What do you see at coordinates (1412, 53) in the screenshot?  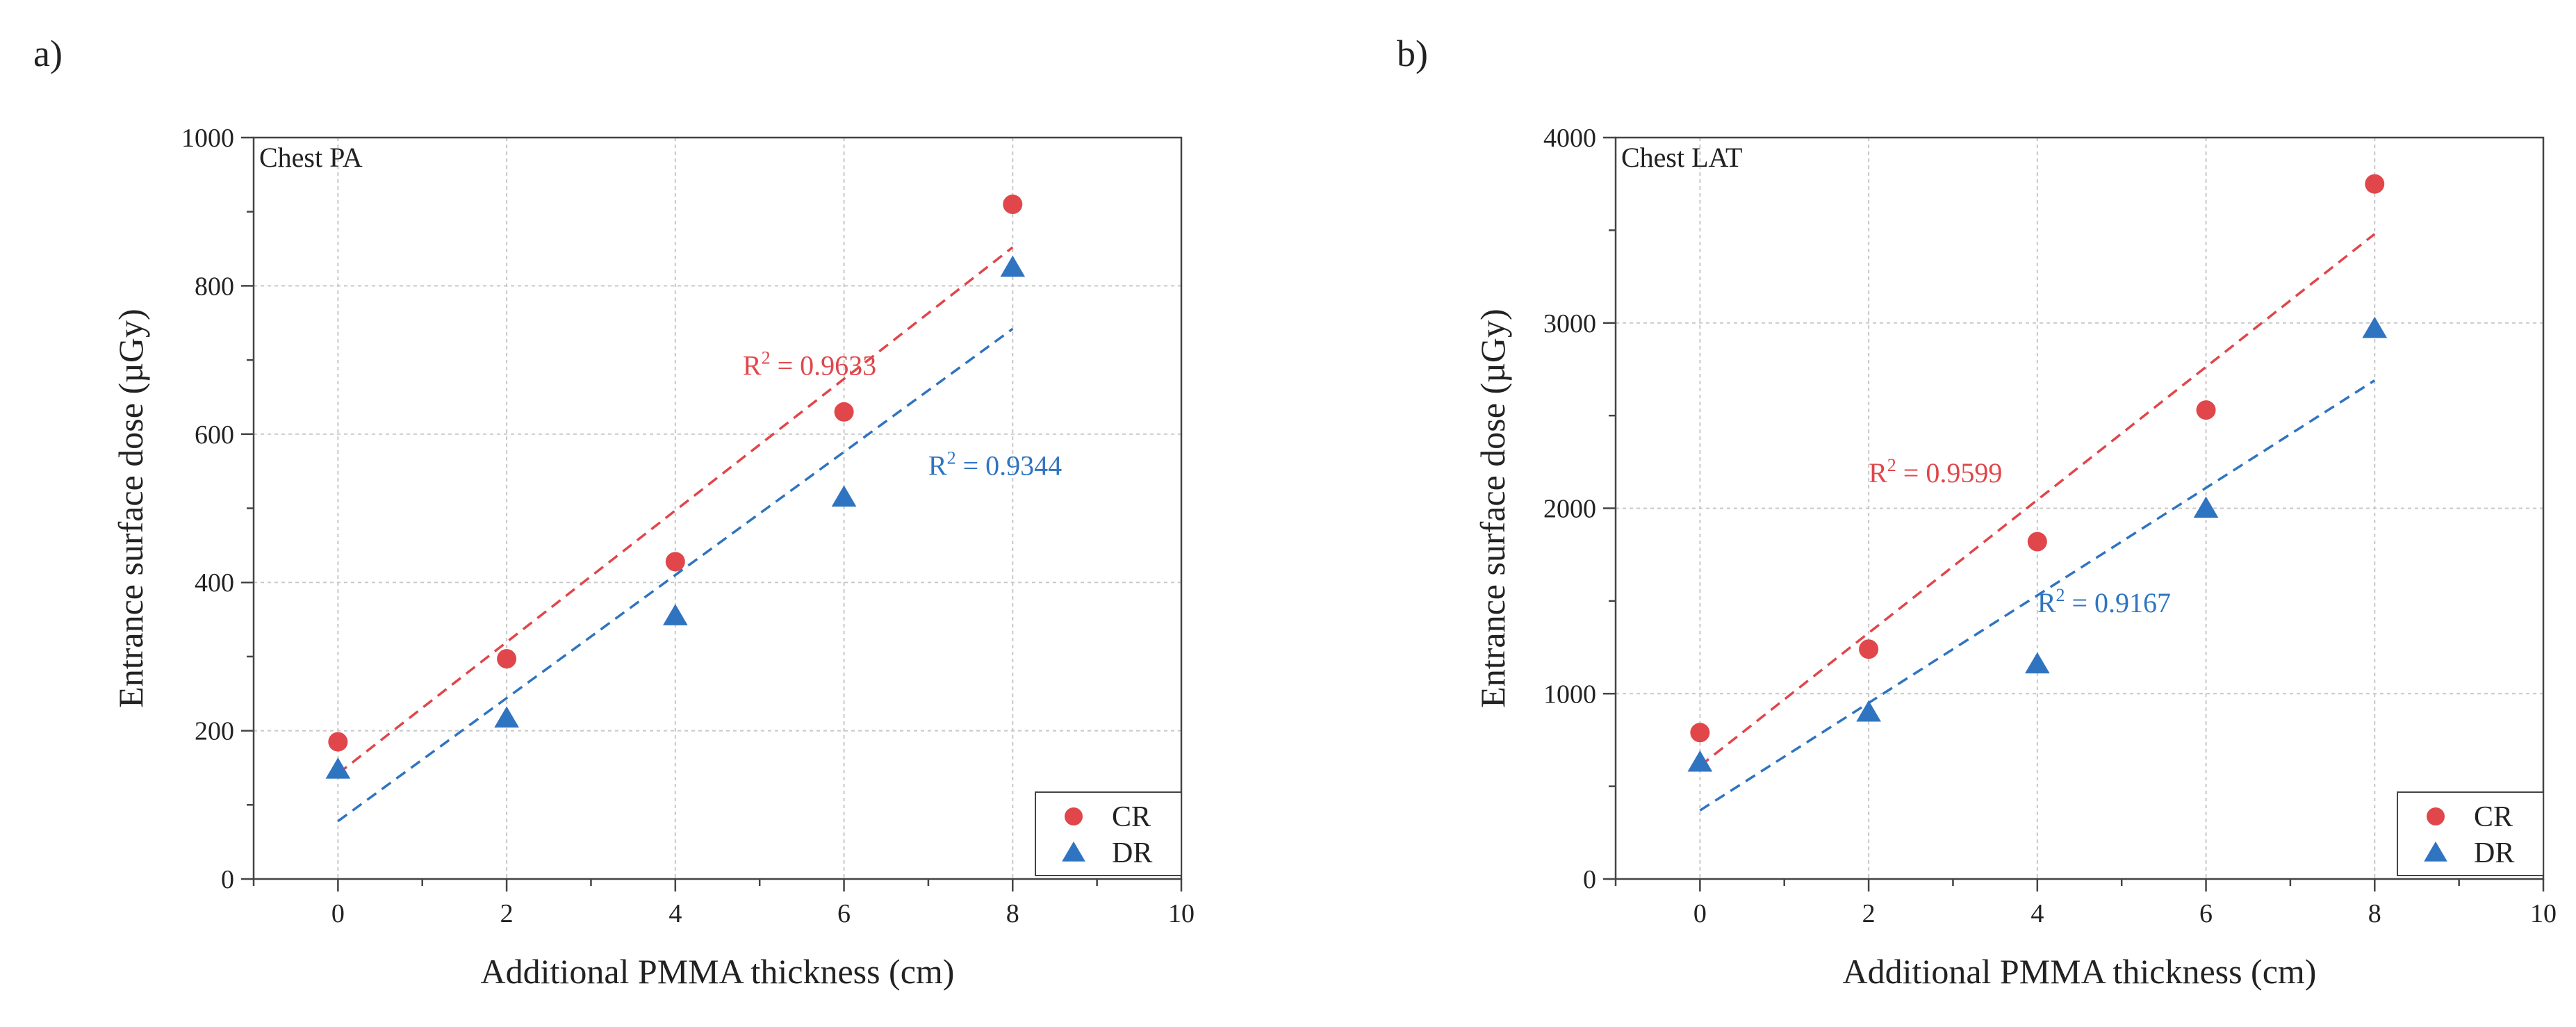 I see `panel-label: b)` at bounding box center [1412, 53].